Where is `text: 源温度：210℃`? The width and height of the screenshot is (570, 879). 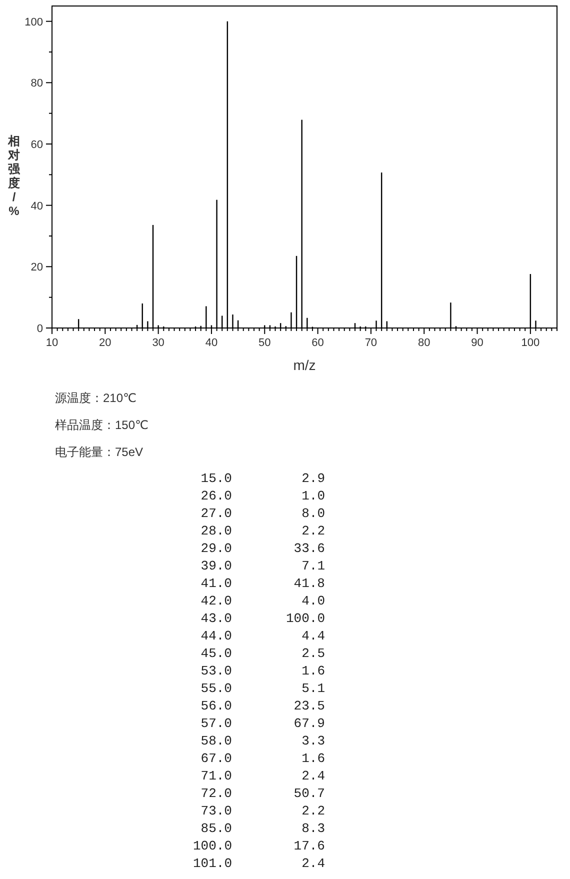
text: 源温度：210℃ is located at coordinates (95, 398).